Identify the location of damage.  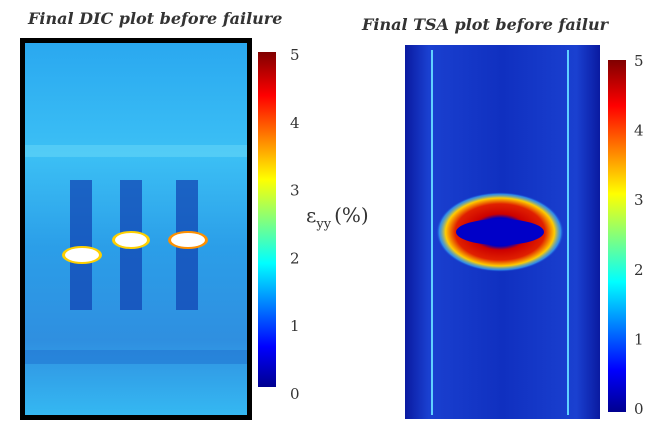
(500, 232).